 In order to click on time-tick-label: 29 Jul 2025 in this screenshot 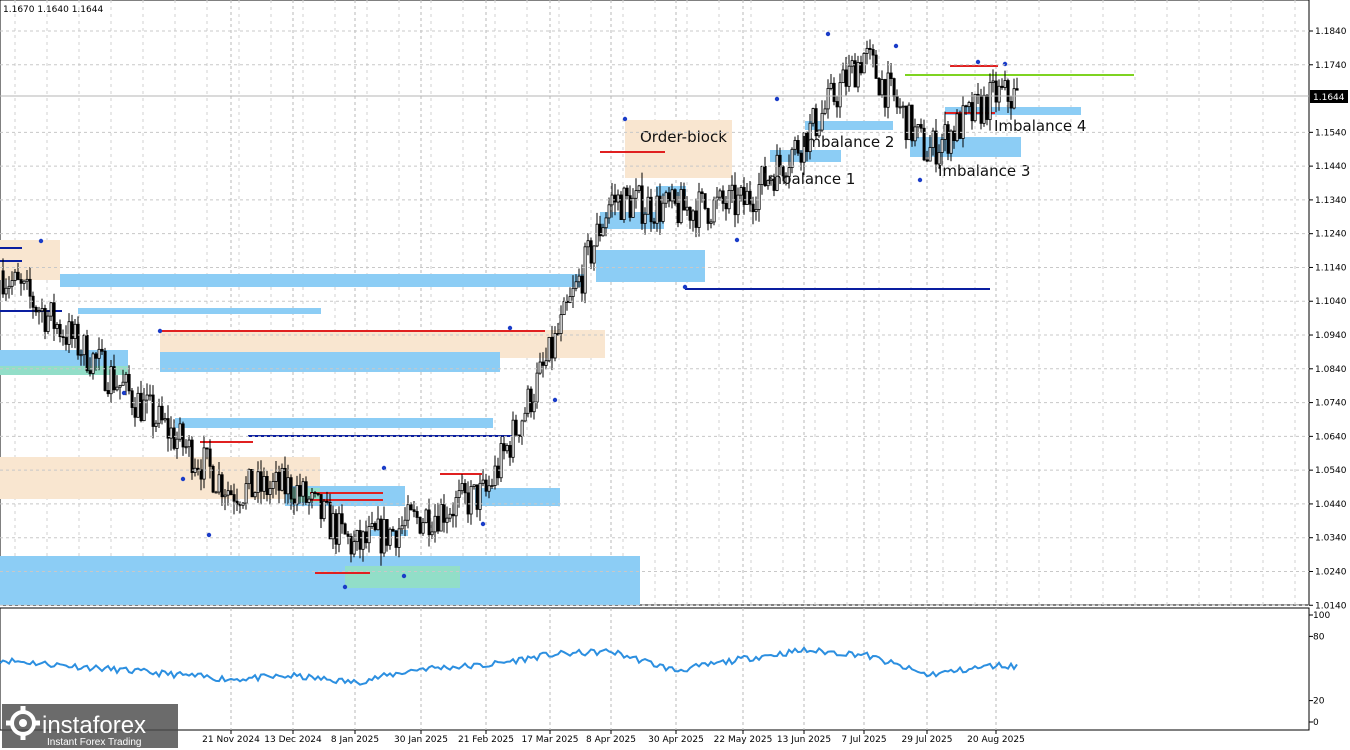, I will do `click(927, 740)`.